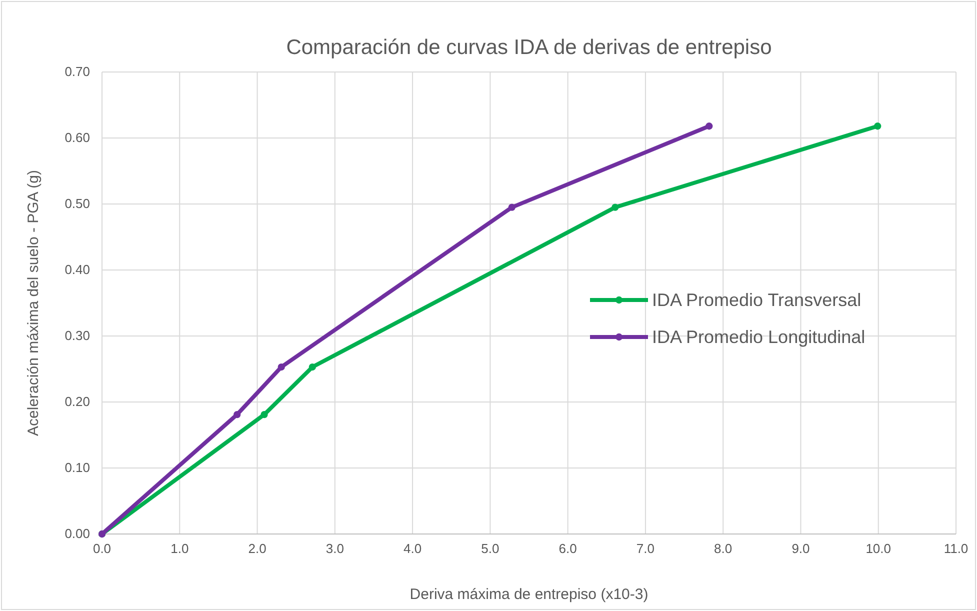 The width and height of the screenshot is (977, 611). I want to click on x-tick-label: 1.0, so click(179, 548).